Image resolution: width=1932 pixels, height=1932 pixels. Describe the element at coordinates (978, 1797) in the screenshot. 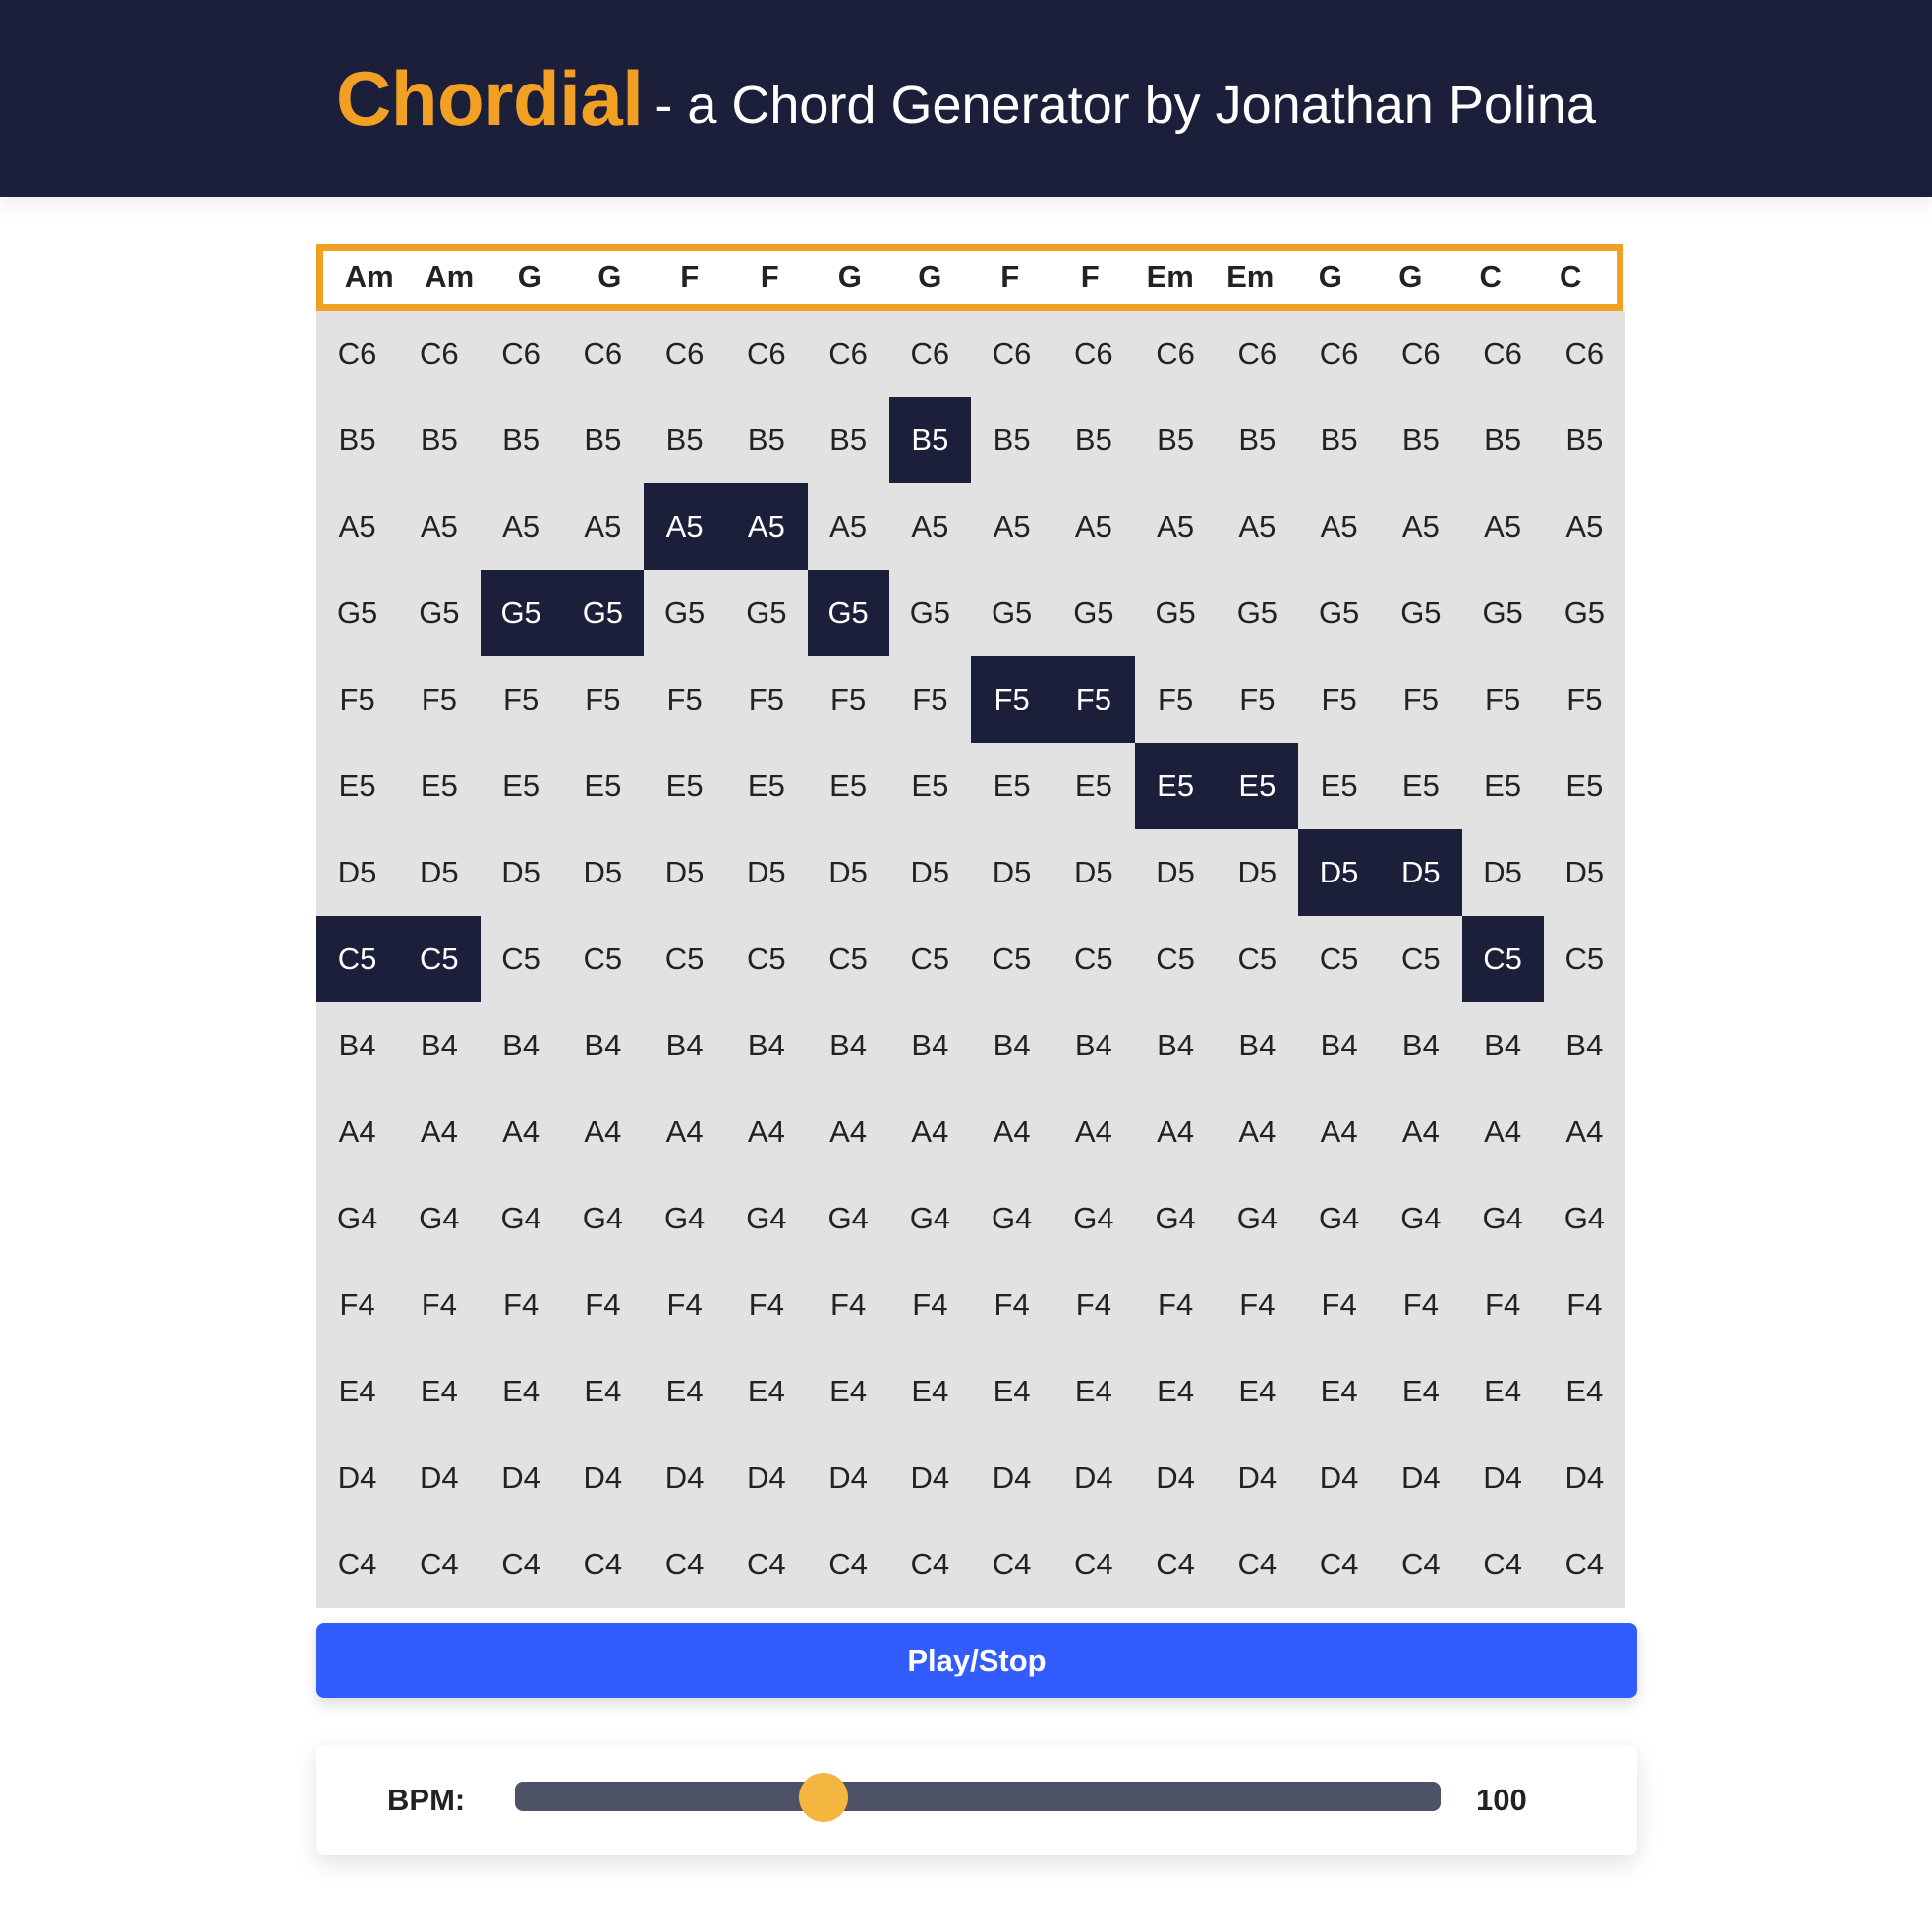

I see `bpm-slider-track` at that location.